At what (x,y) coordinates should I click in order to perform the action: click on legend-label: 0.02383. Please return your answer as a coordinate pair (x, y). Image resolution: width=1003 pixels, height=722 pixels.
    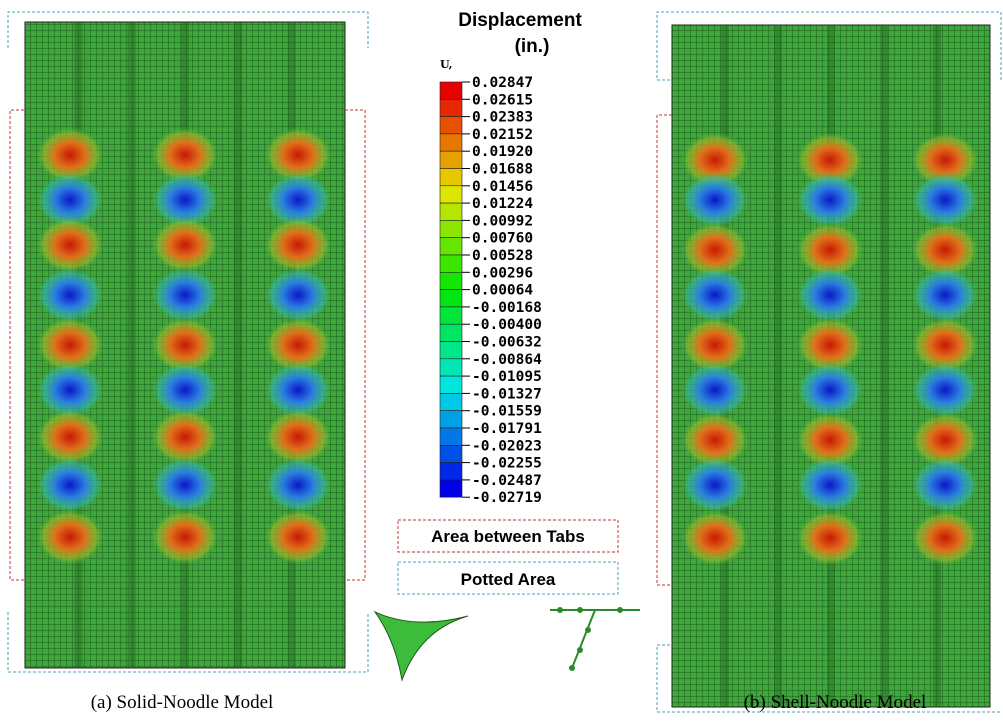
    Looking at the image, I should click on (502, 118).